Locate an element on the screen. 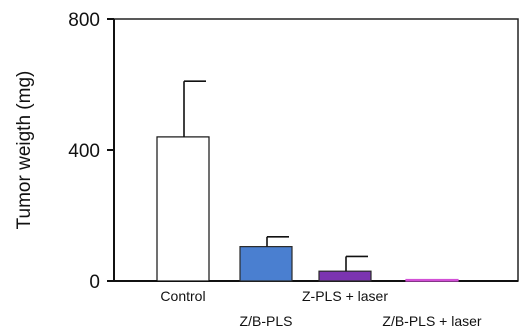 The width and height of the screenshot is (529, 333). category-label: Z/B-PLS + laser is located at coordinates (432, 321).